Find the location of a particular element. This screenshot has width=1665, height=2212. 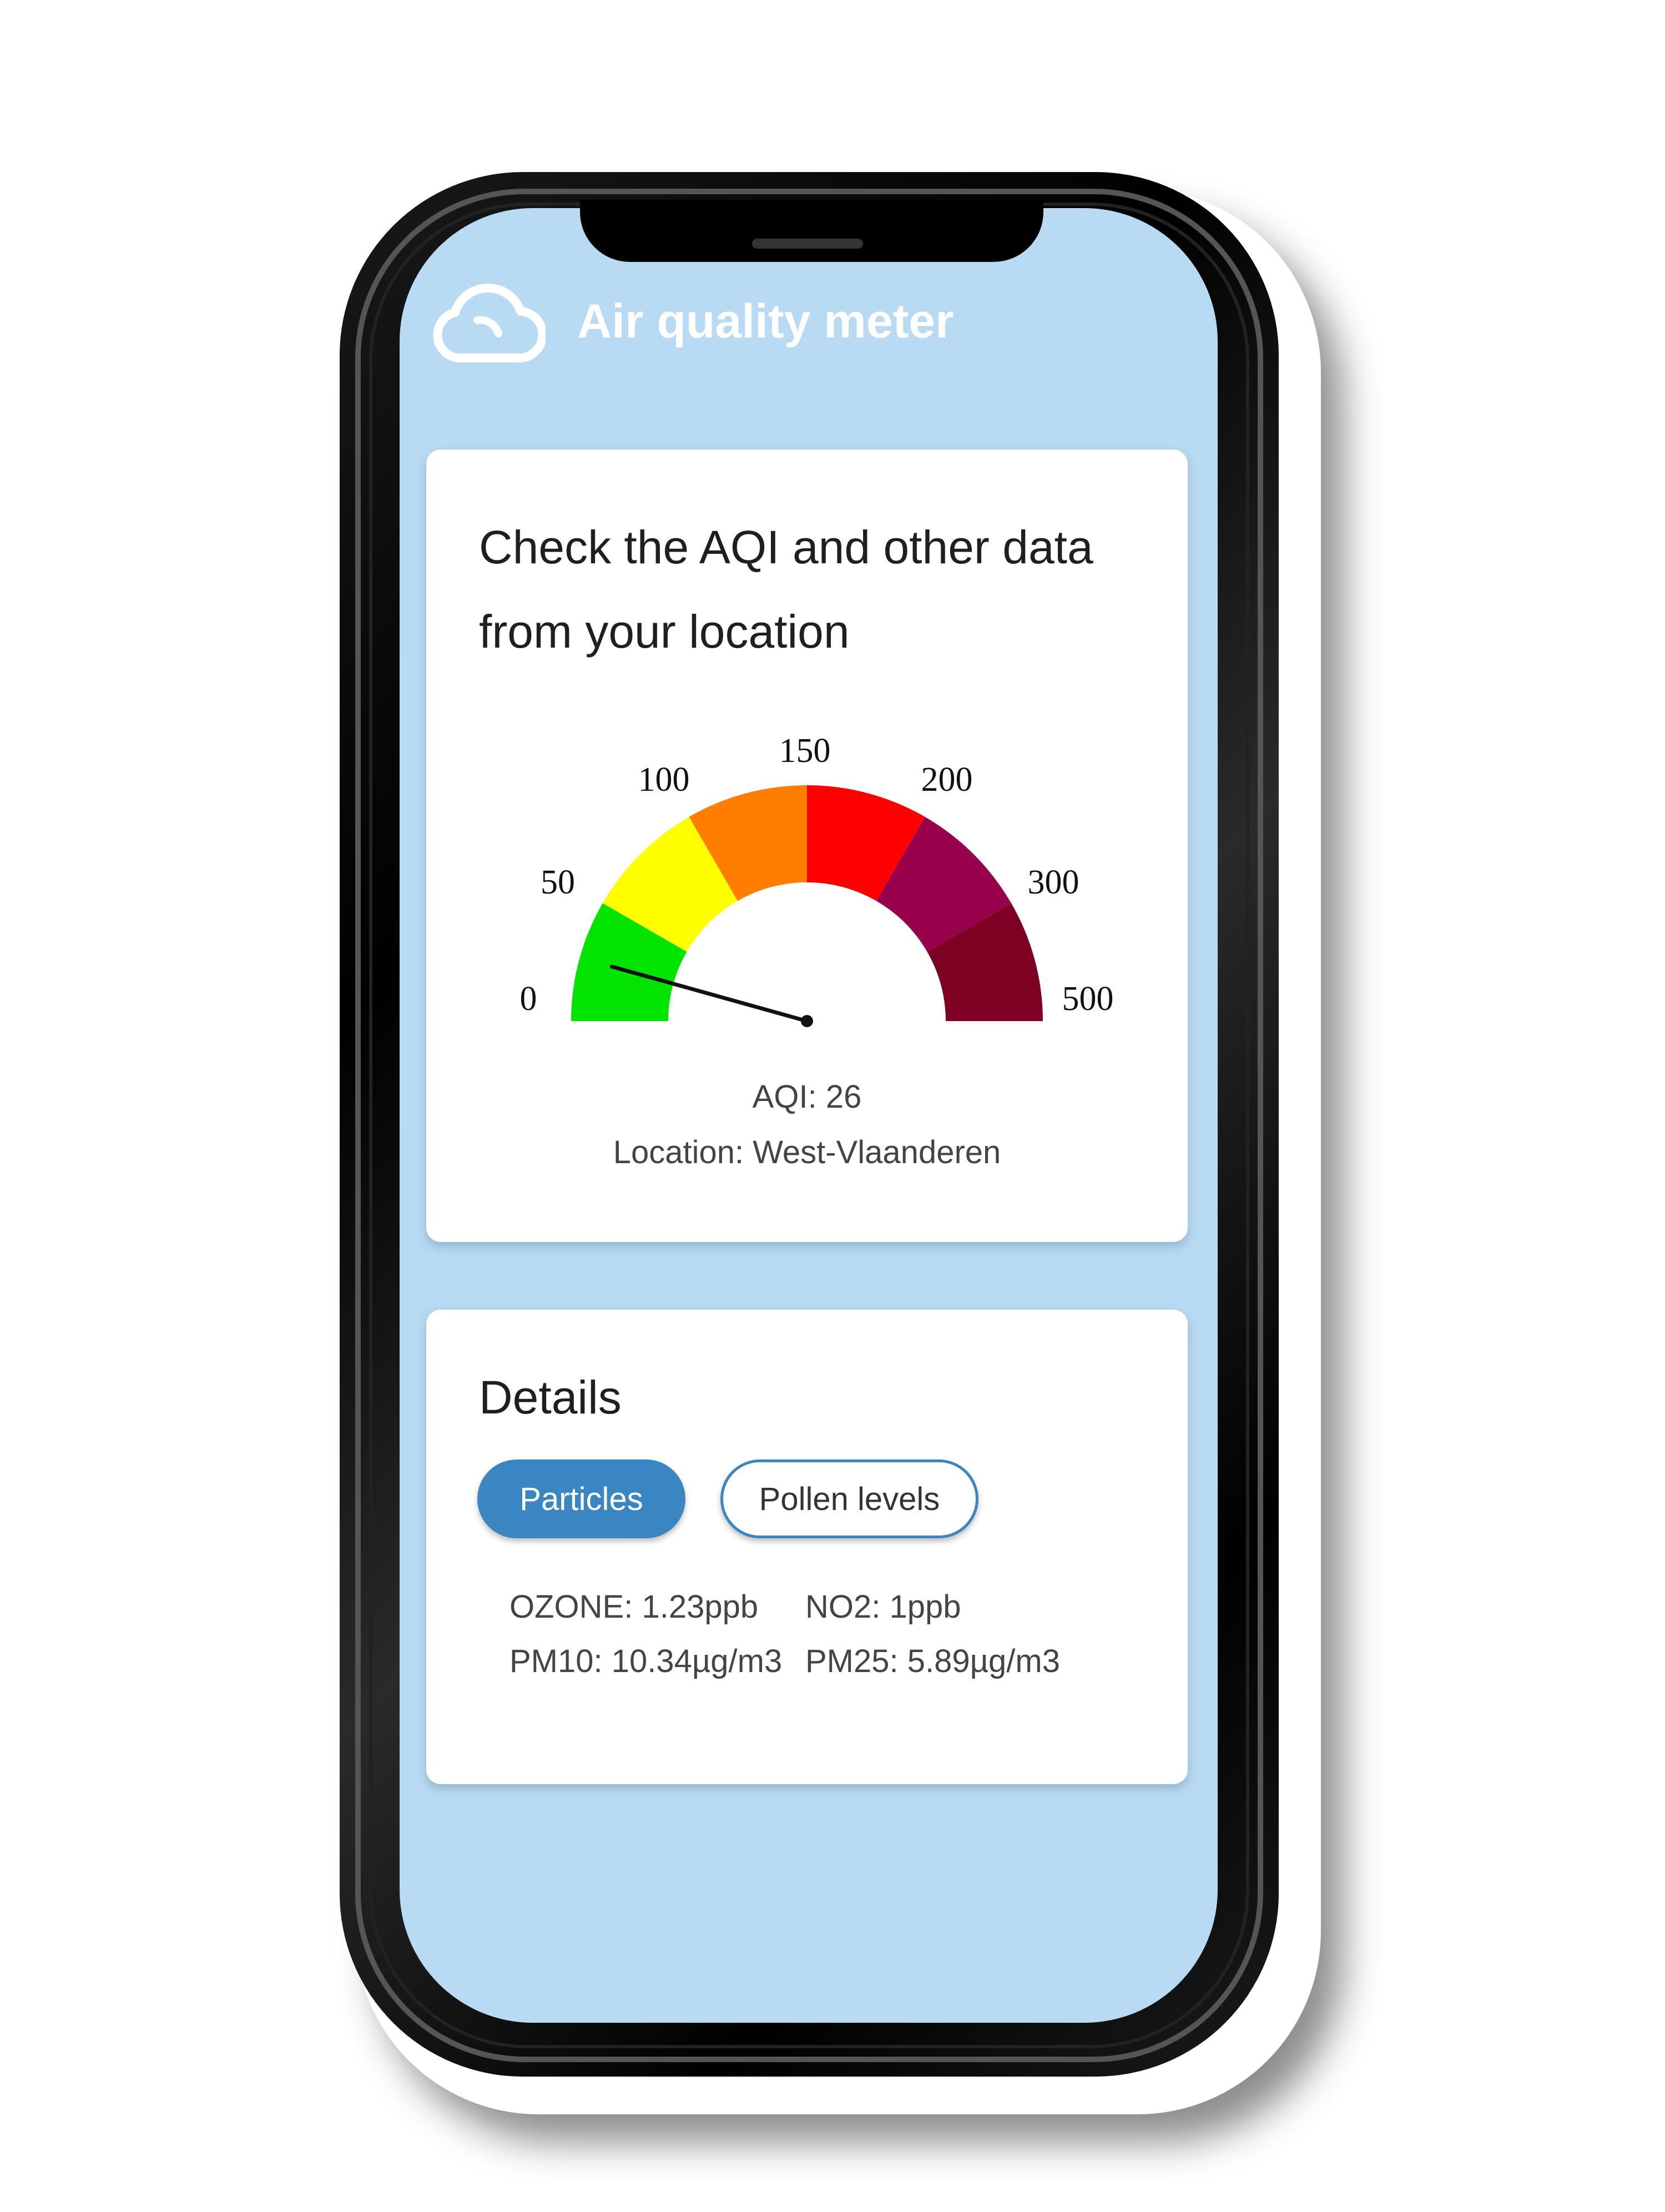

aqi-gauge: 0 50 100 150 200 300 500 is located at coordinates (817, 879).